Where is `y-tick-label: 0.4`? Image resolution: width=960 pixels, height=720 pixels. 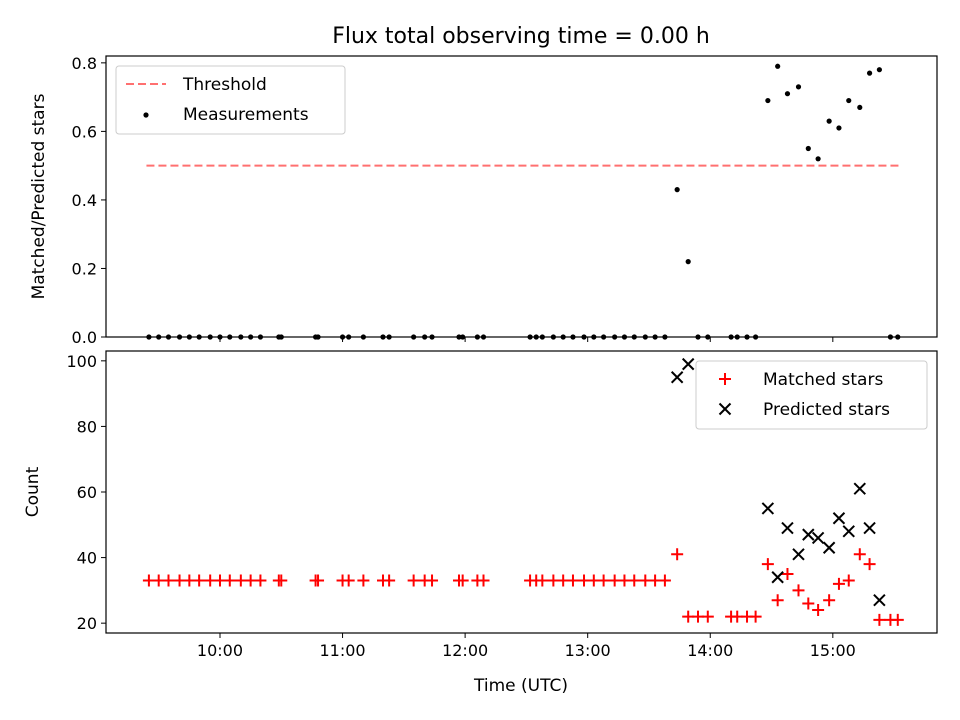 y-tick-label: 0.4 is located at coordinates (84, 200).